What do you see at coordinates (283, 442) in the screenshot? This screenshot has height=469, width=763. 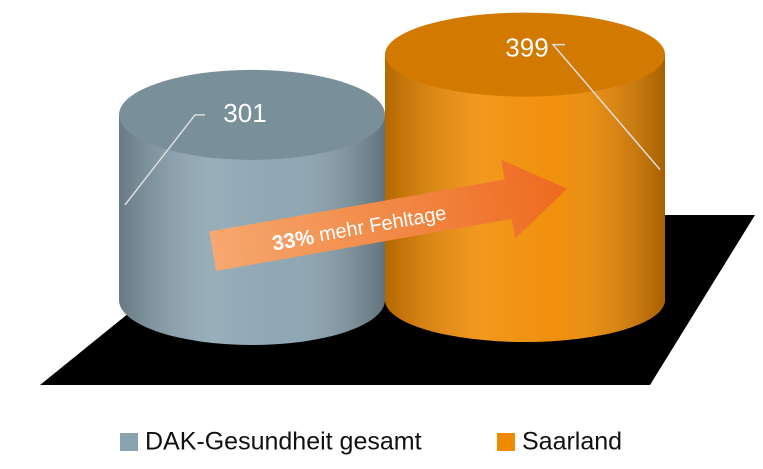 I see `legend-label: DAK-Gesundheit gesamt` at bounding box center [283, 442].